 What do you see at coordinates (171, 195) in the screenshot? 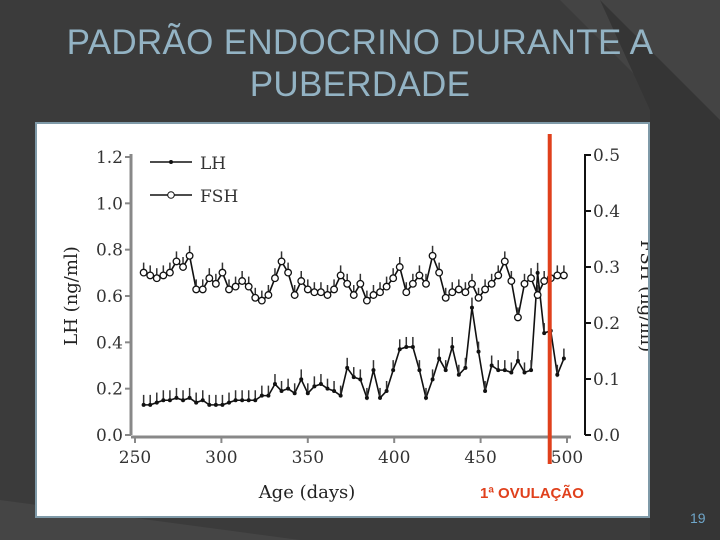
I see `legend-marker-fsh` at bounding box center [171, 195].